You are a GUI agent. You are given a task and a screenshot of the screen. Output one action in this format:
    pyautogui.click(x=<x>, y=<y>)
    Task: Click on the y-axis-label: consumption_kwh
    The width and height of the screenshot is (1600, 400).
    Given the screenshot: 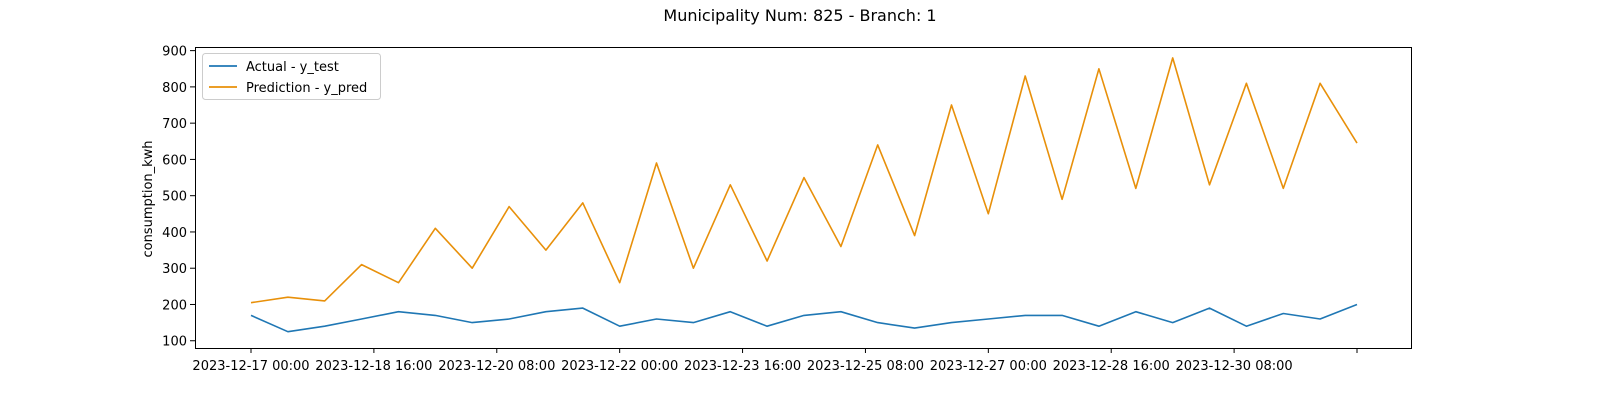 What is the action you would take?
    pyautogui.click(x=148, y=198)
    